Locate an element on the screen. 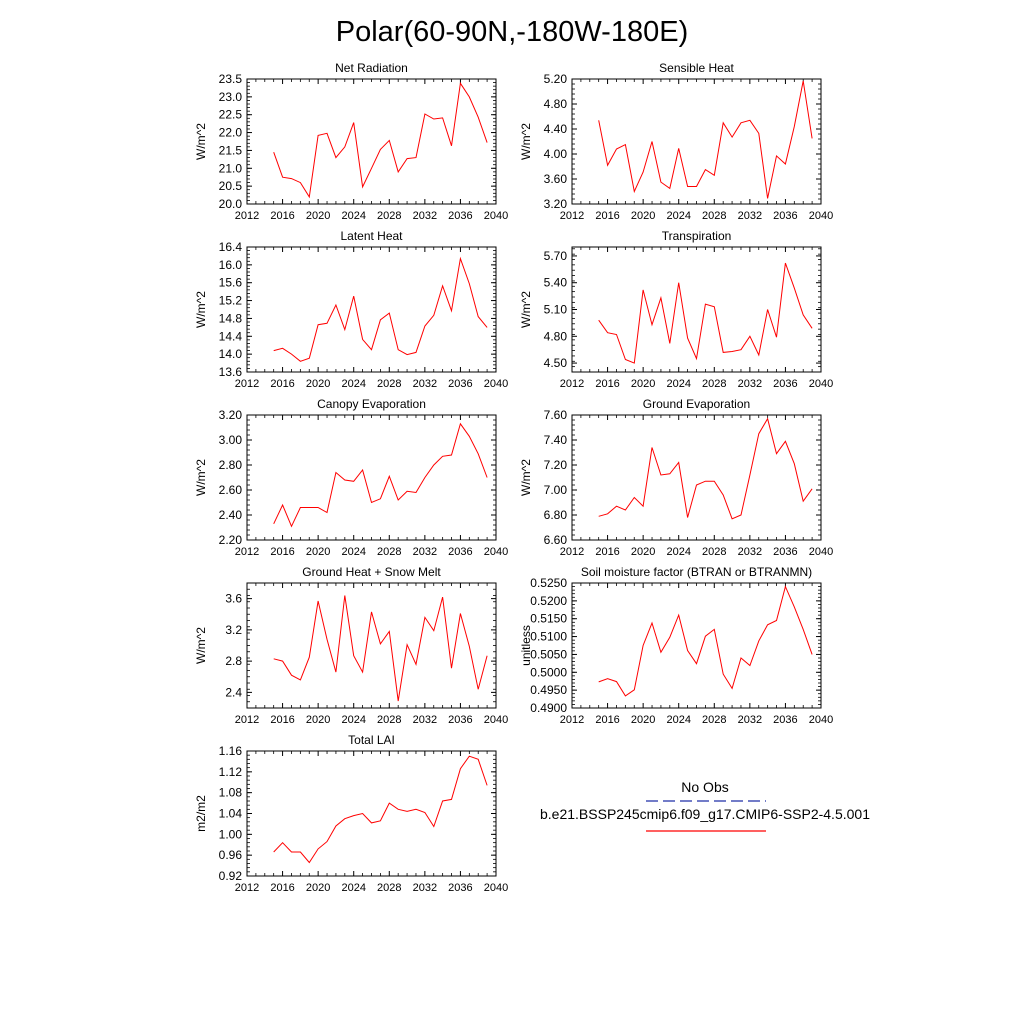 The width and height of the screenshot is (1024, 1024). y-tick-label: 0.5200 is located at coordinates (548, 601).